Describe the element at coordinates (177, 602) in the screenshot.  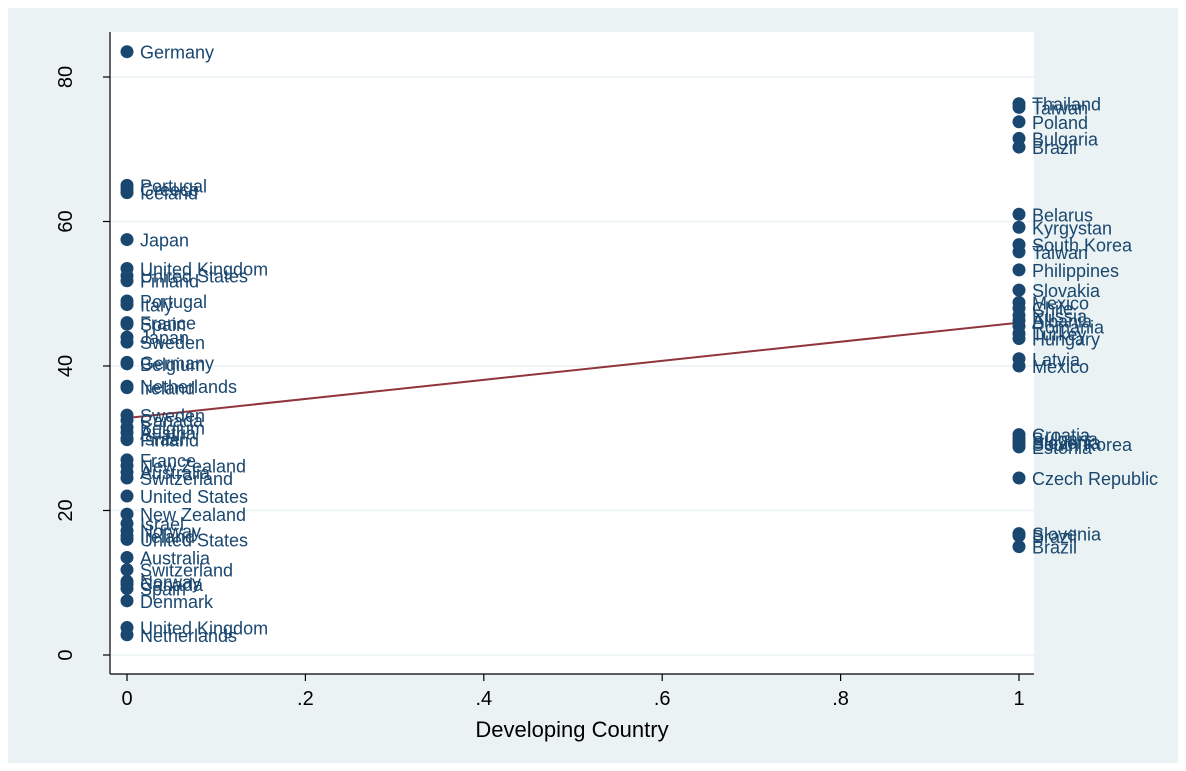
I see `data-point-label: Denmark` at that location.